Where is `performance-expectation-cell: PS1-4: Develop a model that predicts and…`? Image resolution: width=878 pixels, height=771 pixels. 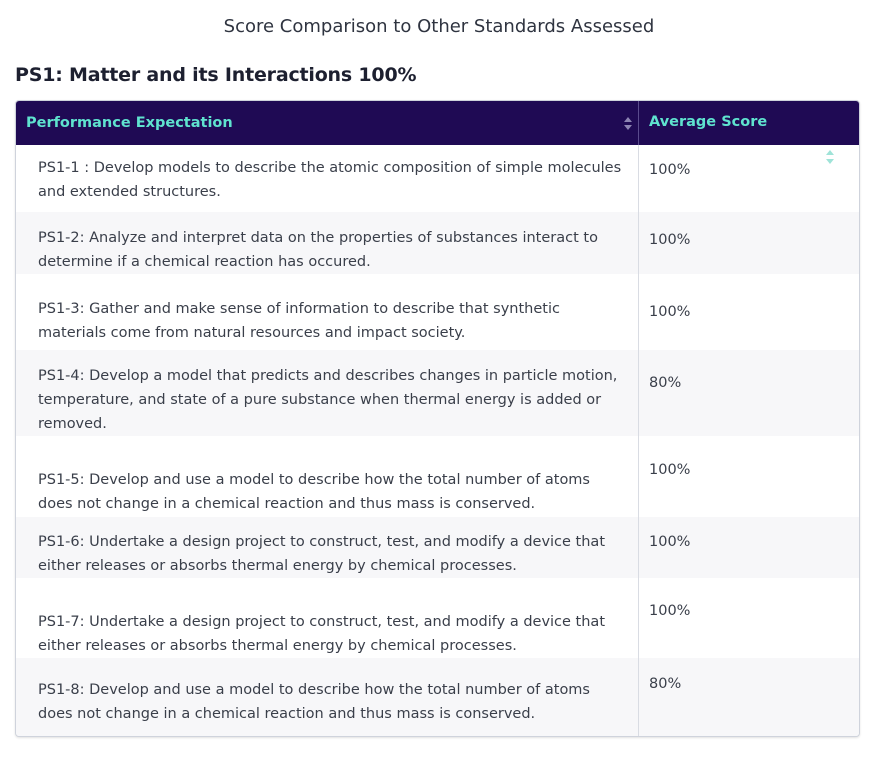 performance-expectation-cell: PS1-4: Develop a model that predicts and… is located at coordinates (327, 393).